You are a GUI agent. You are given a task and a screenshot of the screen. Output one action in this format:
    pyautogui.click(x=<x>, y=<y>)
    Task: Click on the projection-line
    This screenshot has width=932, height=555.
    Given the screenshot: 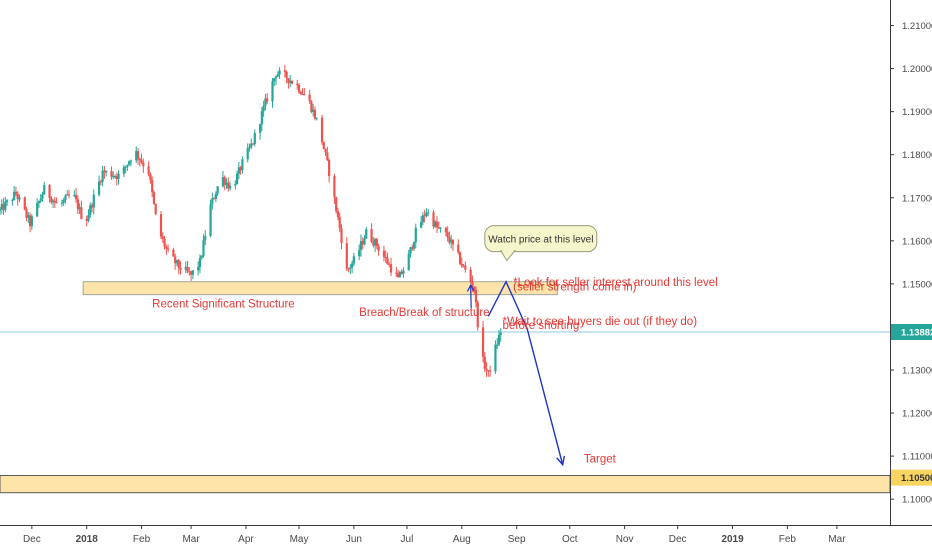 What is the action you would take?
    pyautogui.click(x=525, y=372)
    